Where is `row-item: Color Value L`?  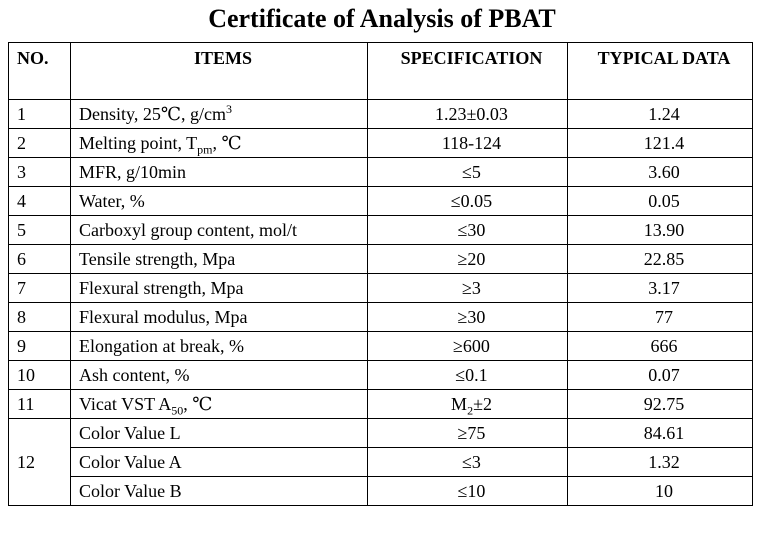
row-item: Color Value L is located at coordinates (219, 433).